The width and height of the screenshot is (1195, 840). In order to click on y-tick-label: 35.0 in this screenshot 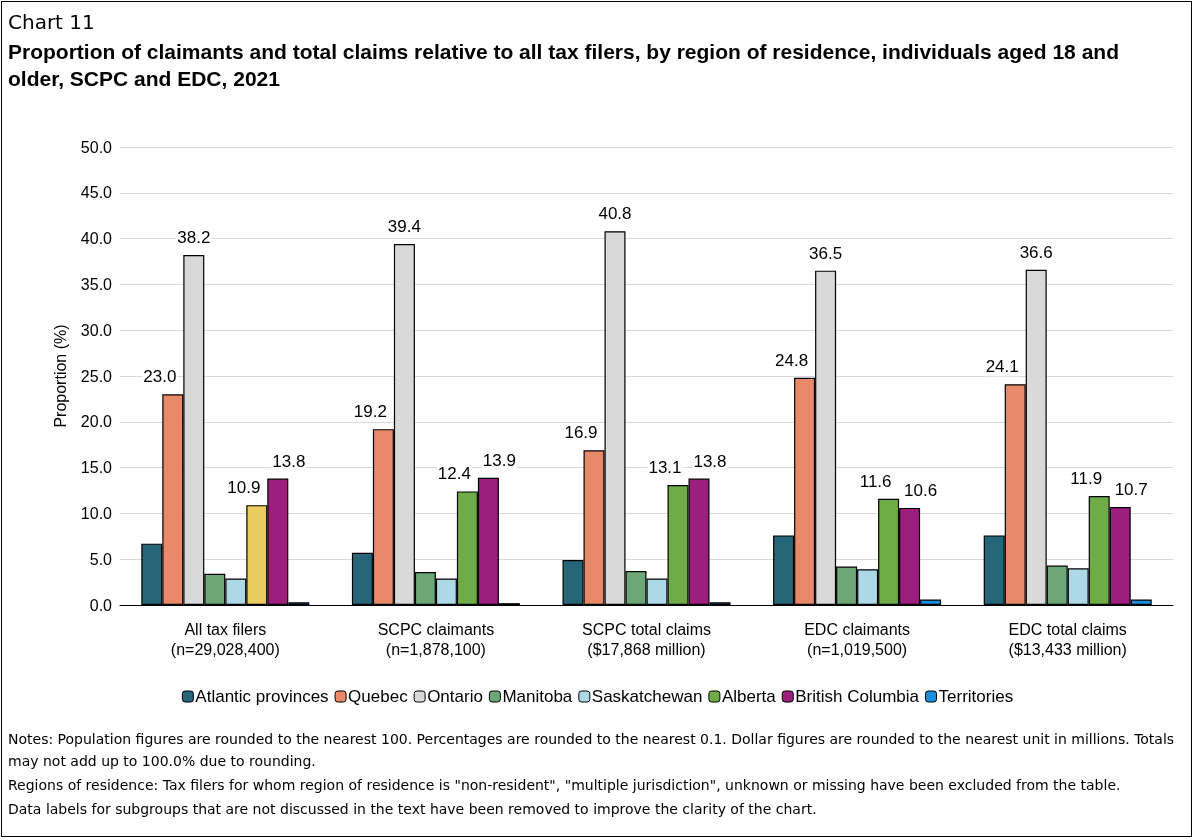, I will do `click(96, 284)`.